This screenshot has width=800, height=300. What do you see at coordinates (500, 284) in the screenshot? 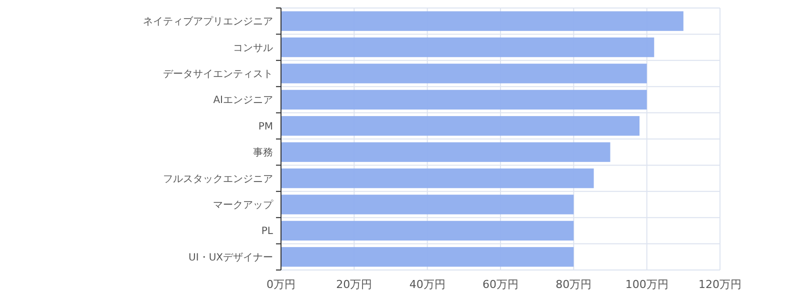
I see `x-tick-label: 60万円` at bounding box center [500, 284].